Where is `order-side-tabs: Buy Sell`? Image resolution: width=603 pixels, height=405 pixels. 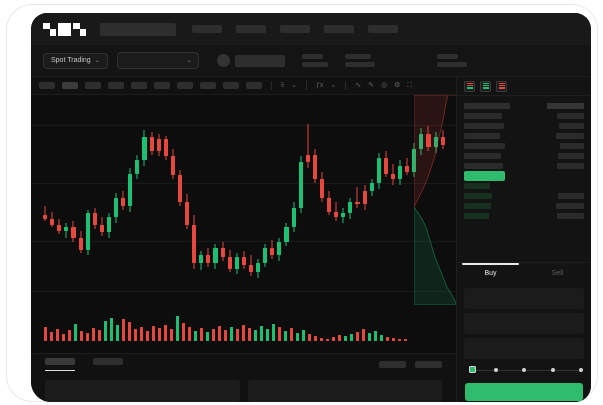 order-side-tabs: Buy Sell is located at coordinates (524, 273).